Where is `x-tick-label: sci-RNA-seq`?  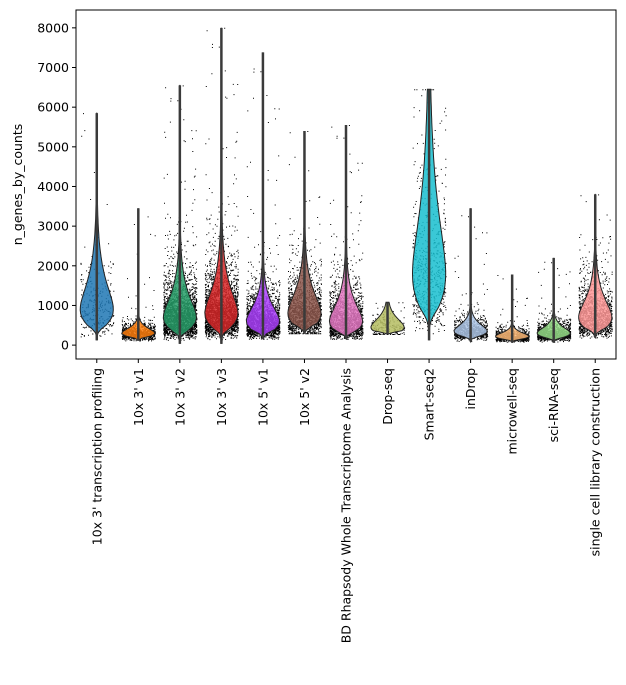 x-tick-label: sci-RNA-seq is located at coordinates (553, 405).